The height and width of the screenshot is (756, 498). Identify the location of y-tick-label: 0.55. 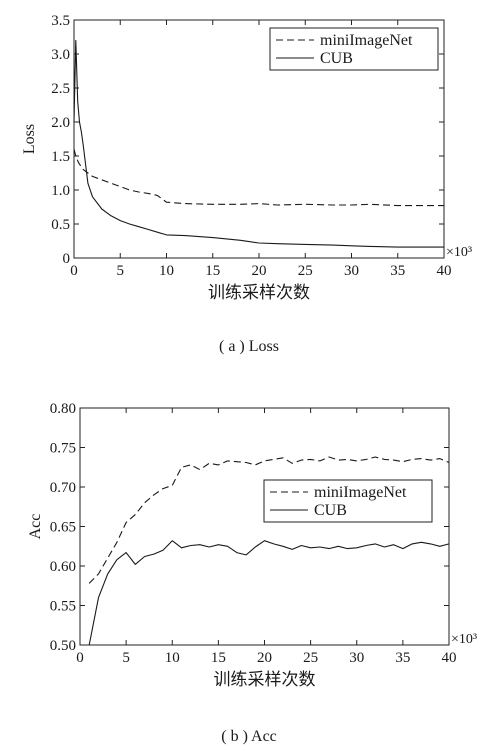
(63, 607).